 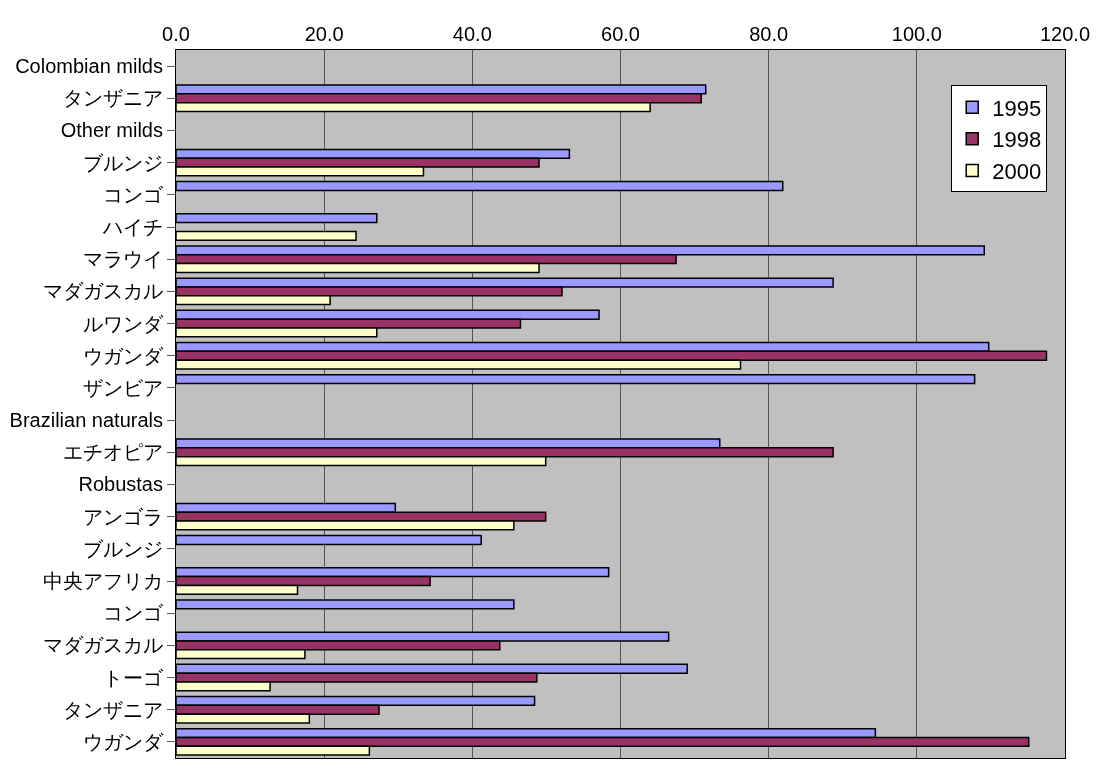 I want to click on x-tick-label: 40.0, so click(x=472, y=34).